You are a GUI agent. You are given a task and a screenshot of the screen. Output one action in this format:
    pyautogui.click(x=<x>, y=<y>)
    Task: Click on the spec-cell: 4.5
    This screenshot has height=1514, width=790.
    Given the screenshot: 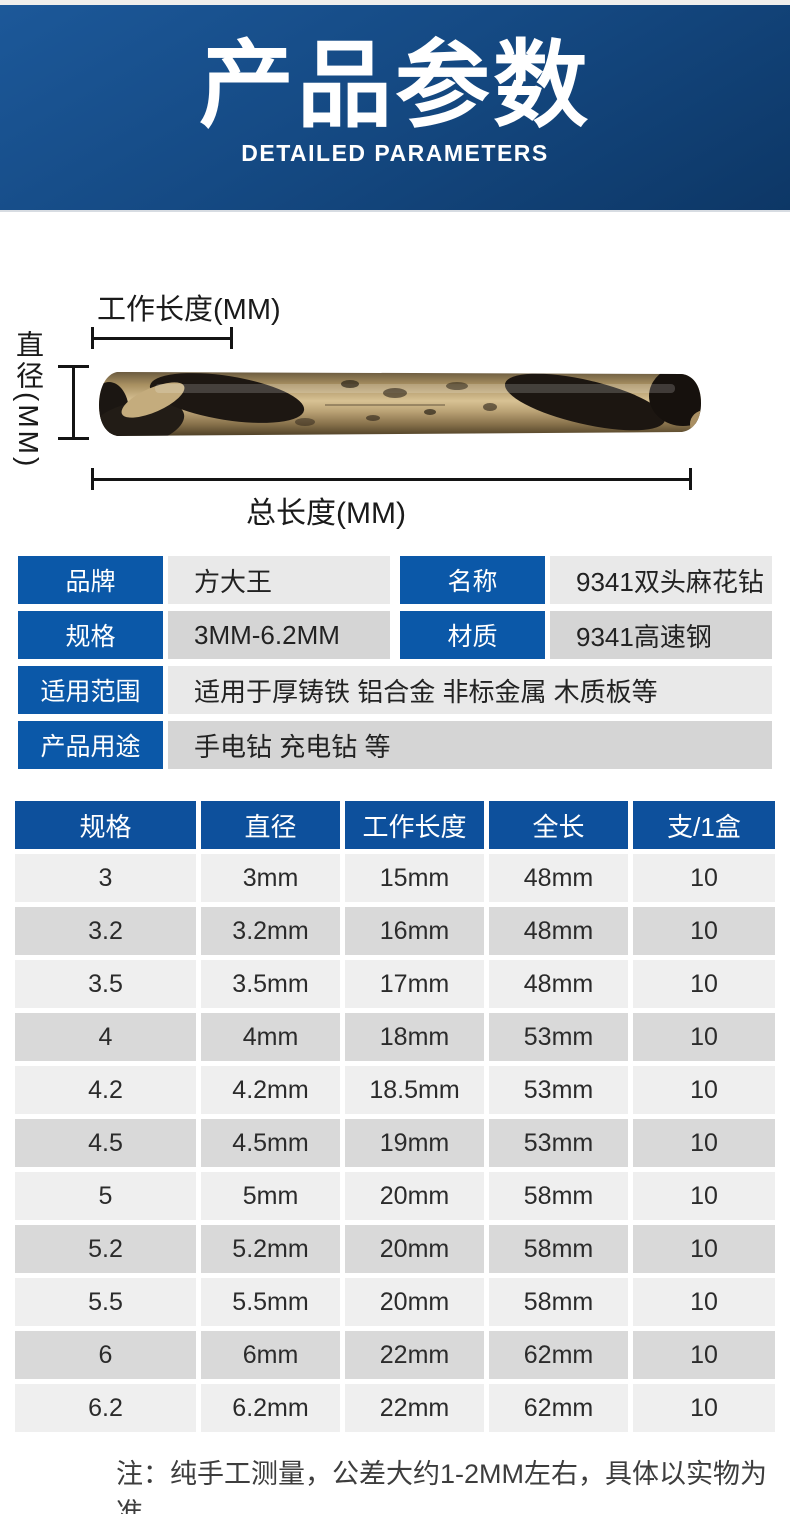 What is the action you would take?
    pyautogui.click(x=105, y=1143)
    